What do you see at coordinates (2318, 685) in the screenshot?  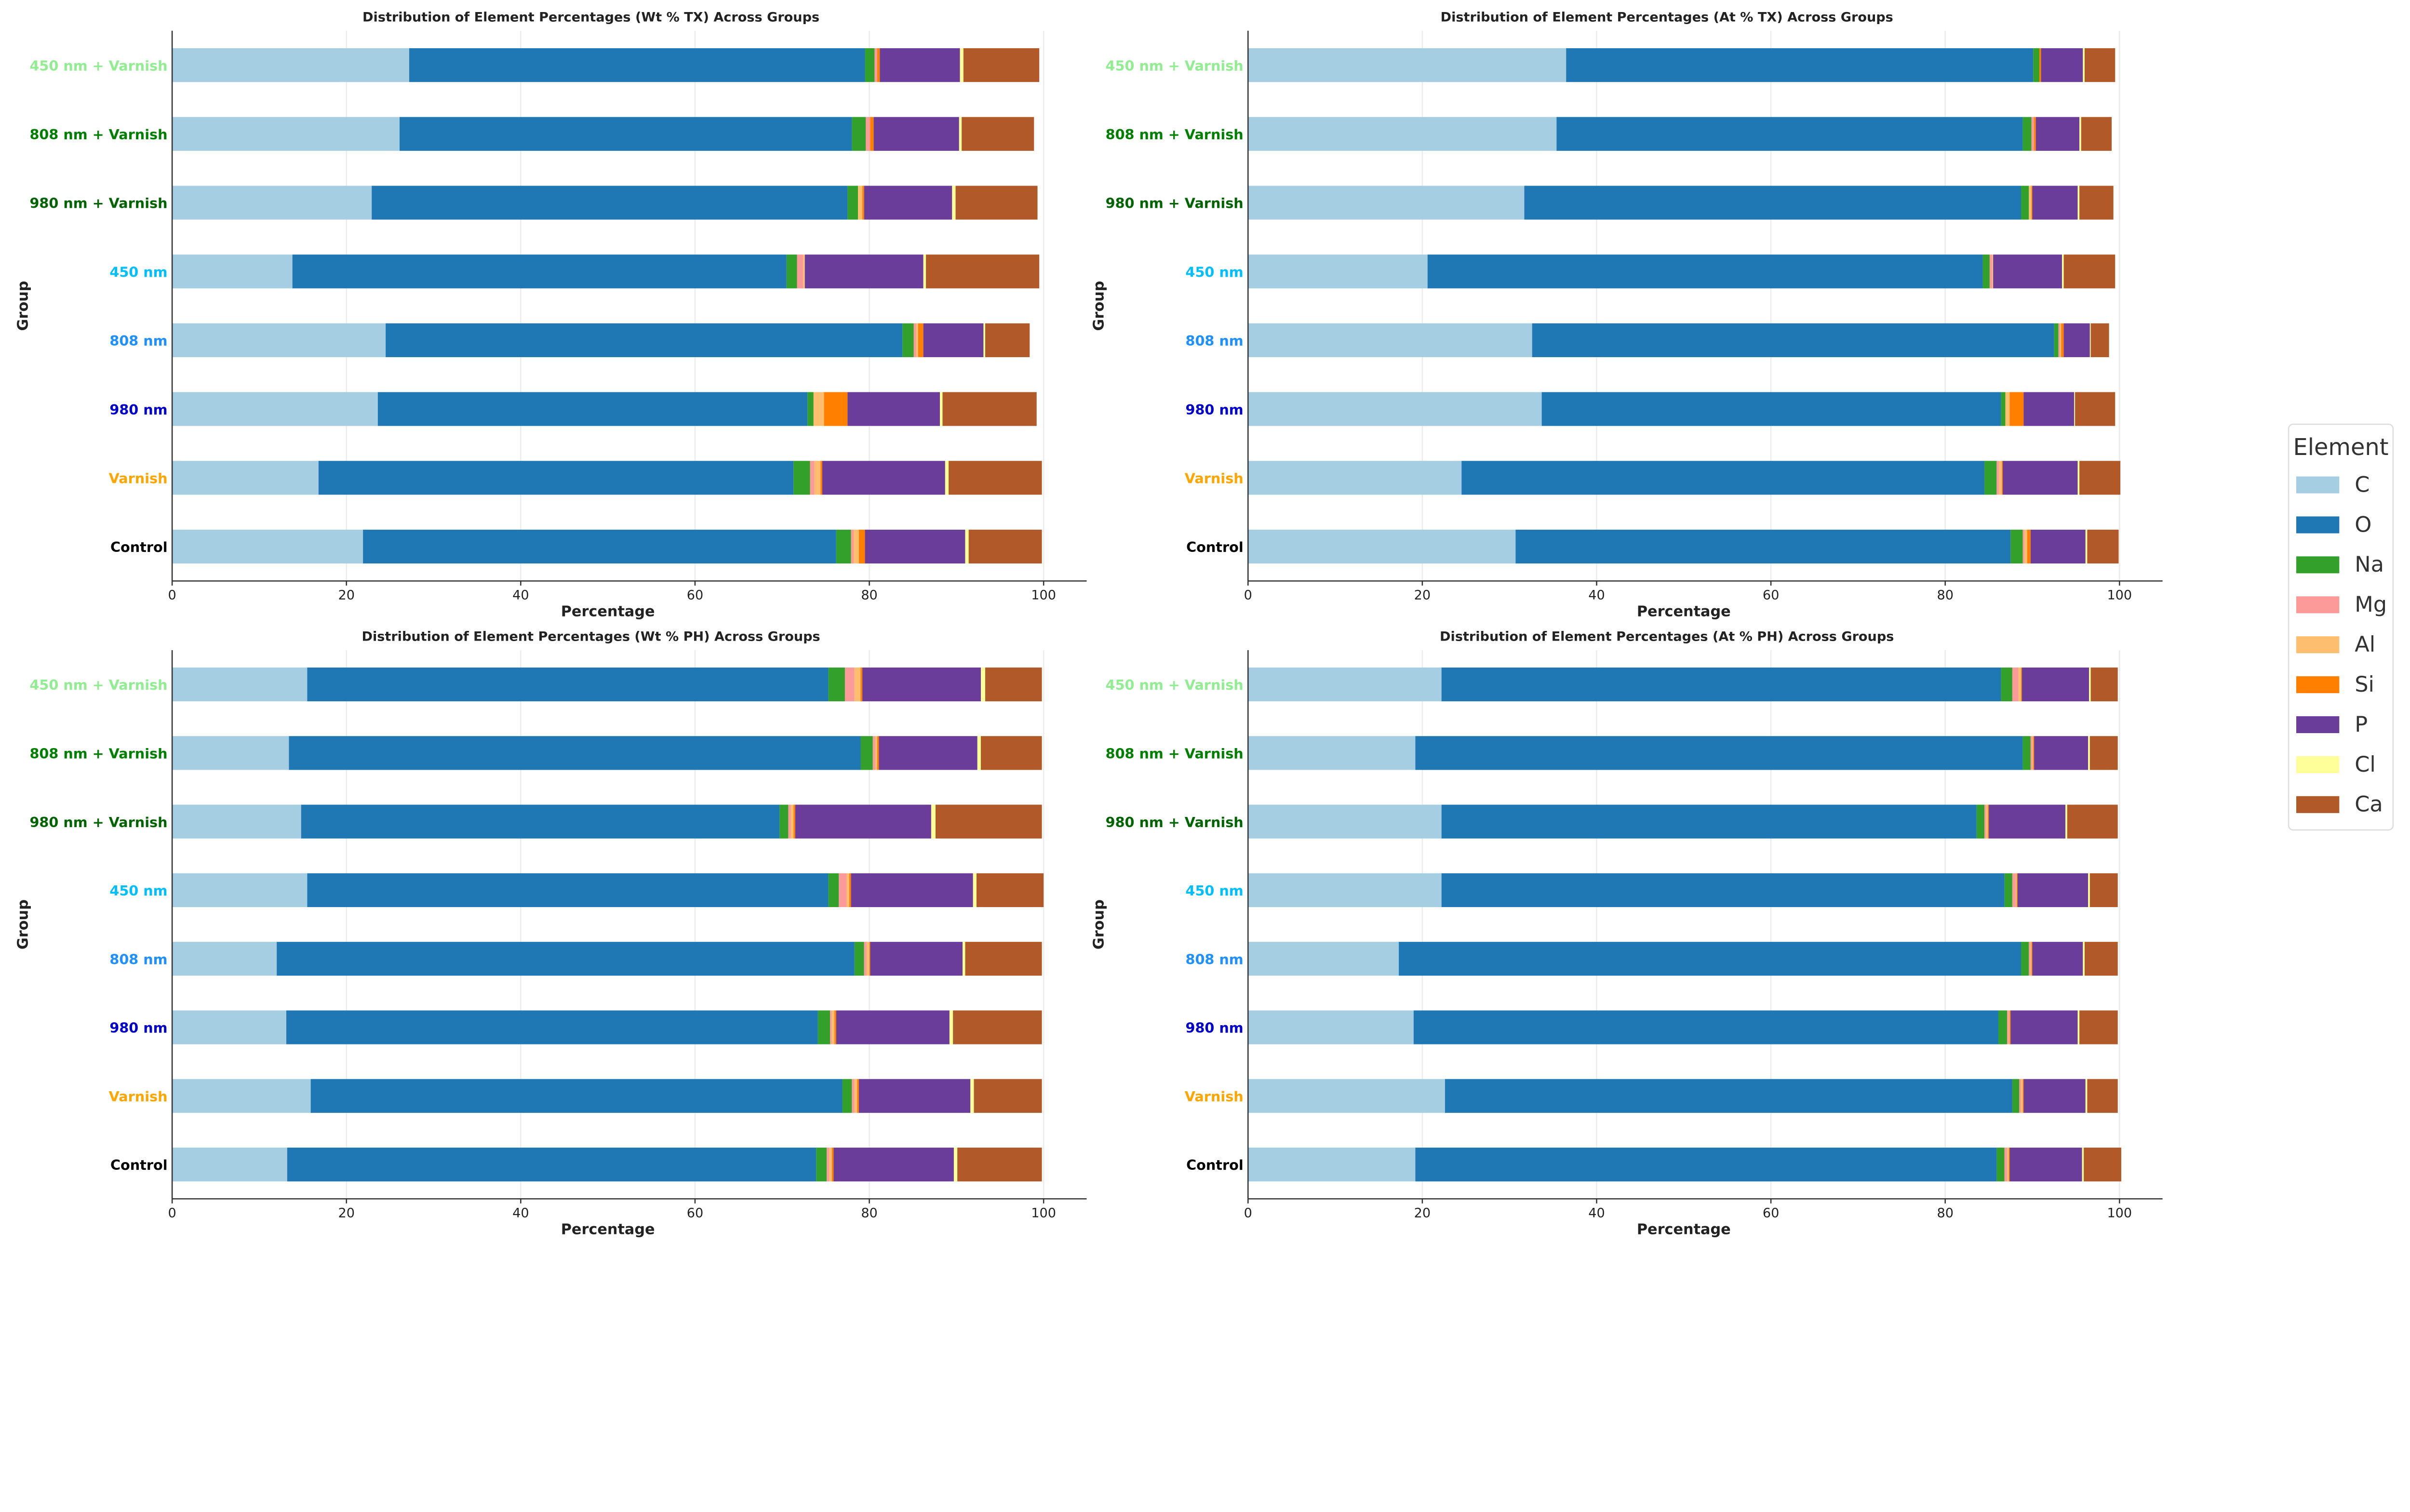 I see `legend-swatch-Si` at bounding box center [2318, 685].